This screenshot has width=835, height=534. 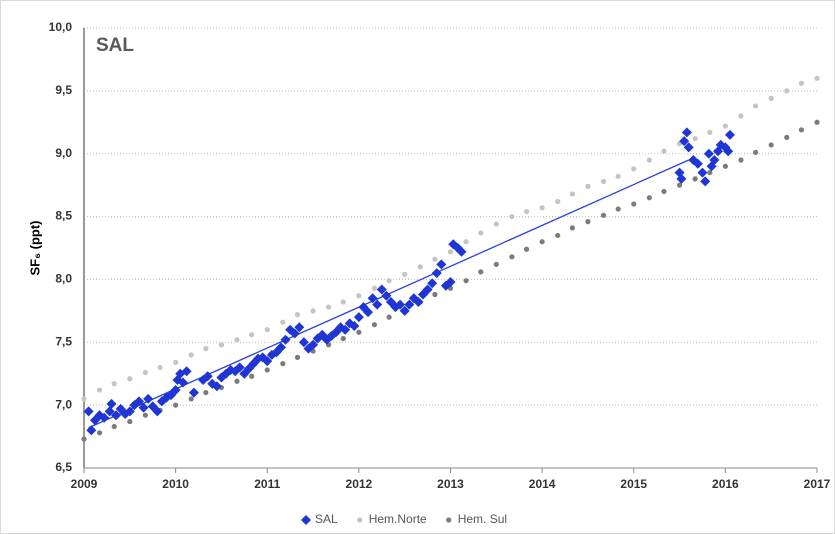 What do you see at coordinates (449, 520) in the screenshot?
I see `legend-marker` at bounding box center [449, 520].